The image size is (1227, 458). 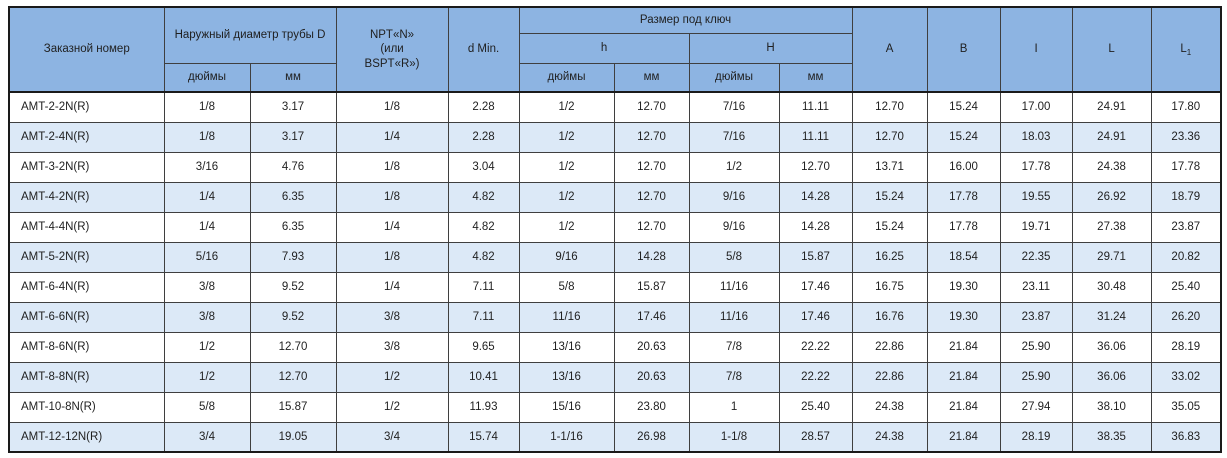 What do you see at coordinates (1036, 407) in the screenshot?
I see `dimension-value-cell: 27.94` at bounding box center [1036, 407].